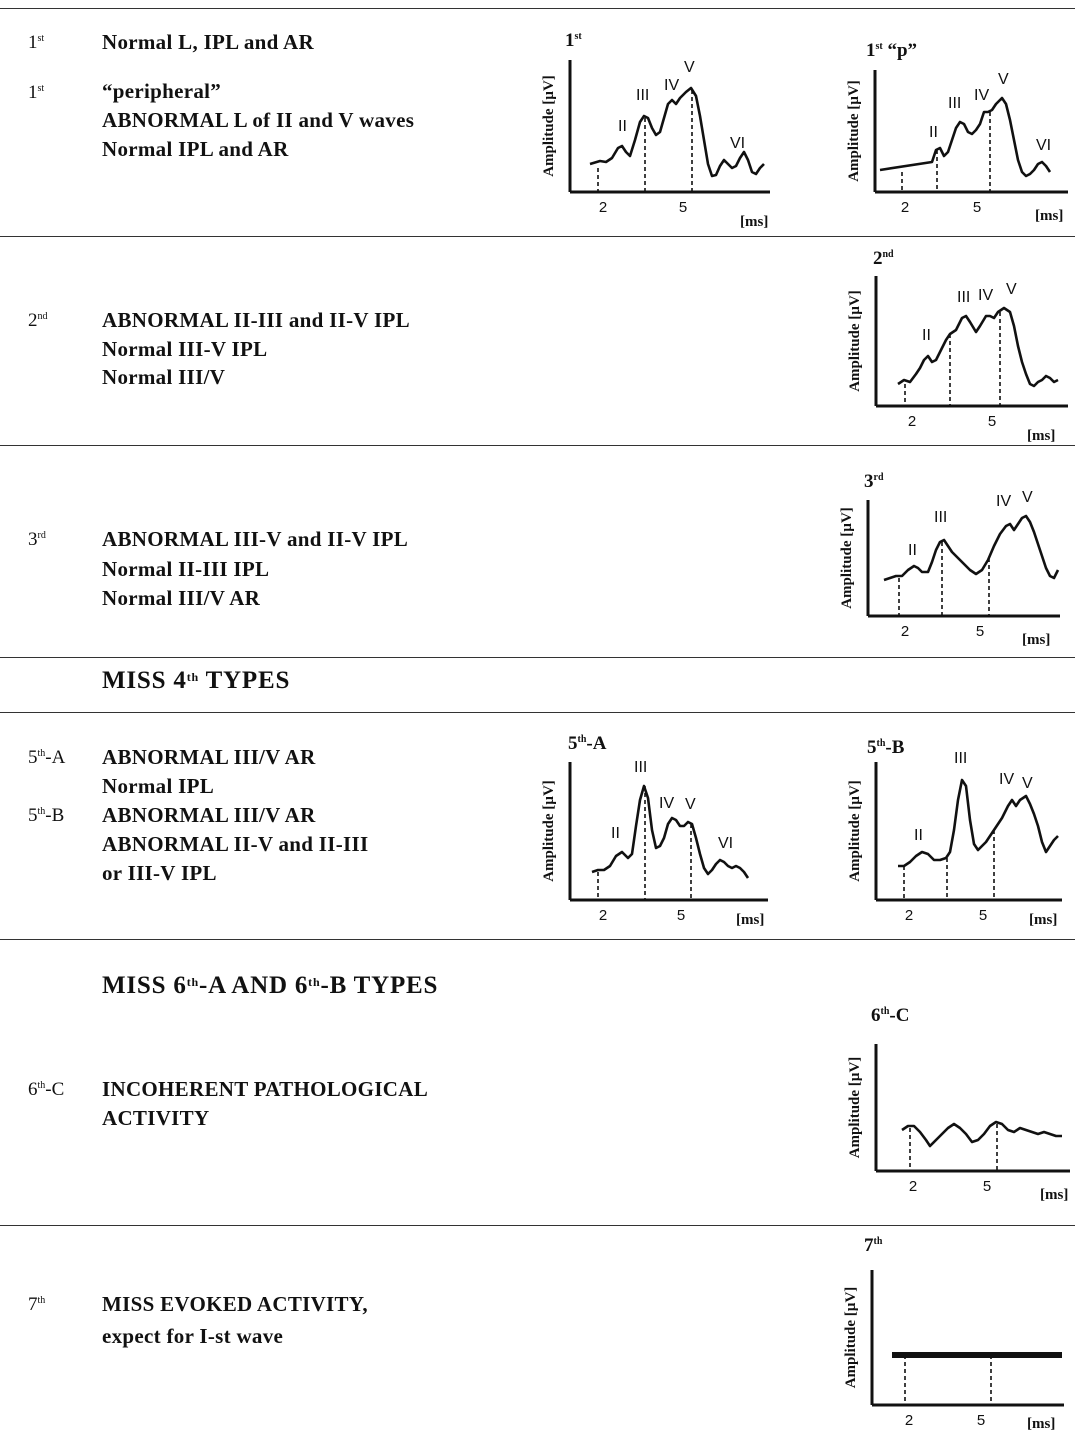 Image resolution: width=1075 pixels, height=1441 pixels. Describe the element at coordinates (181, 598) in the screenshot. I see `type-description: Normal III/V AR` at that location.